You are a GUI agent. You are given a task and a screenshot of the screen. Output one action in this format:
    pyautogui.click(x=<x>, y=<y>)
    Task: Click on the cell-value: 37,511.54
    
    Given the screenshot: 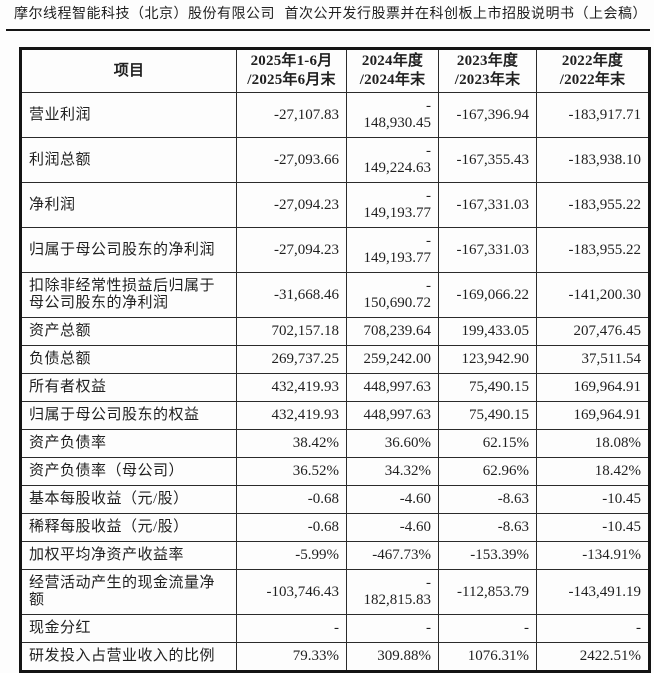 What is the action you would take?
    pyautogui.click(x=593, y=359)
    